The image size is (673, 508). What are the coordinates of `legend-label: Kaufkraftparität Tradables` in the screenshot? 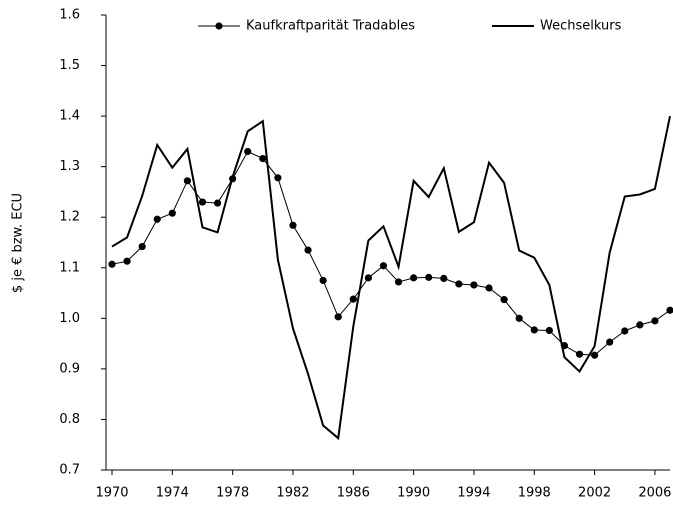 It's located at (330, 26).